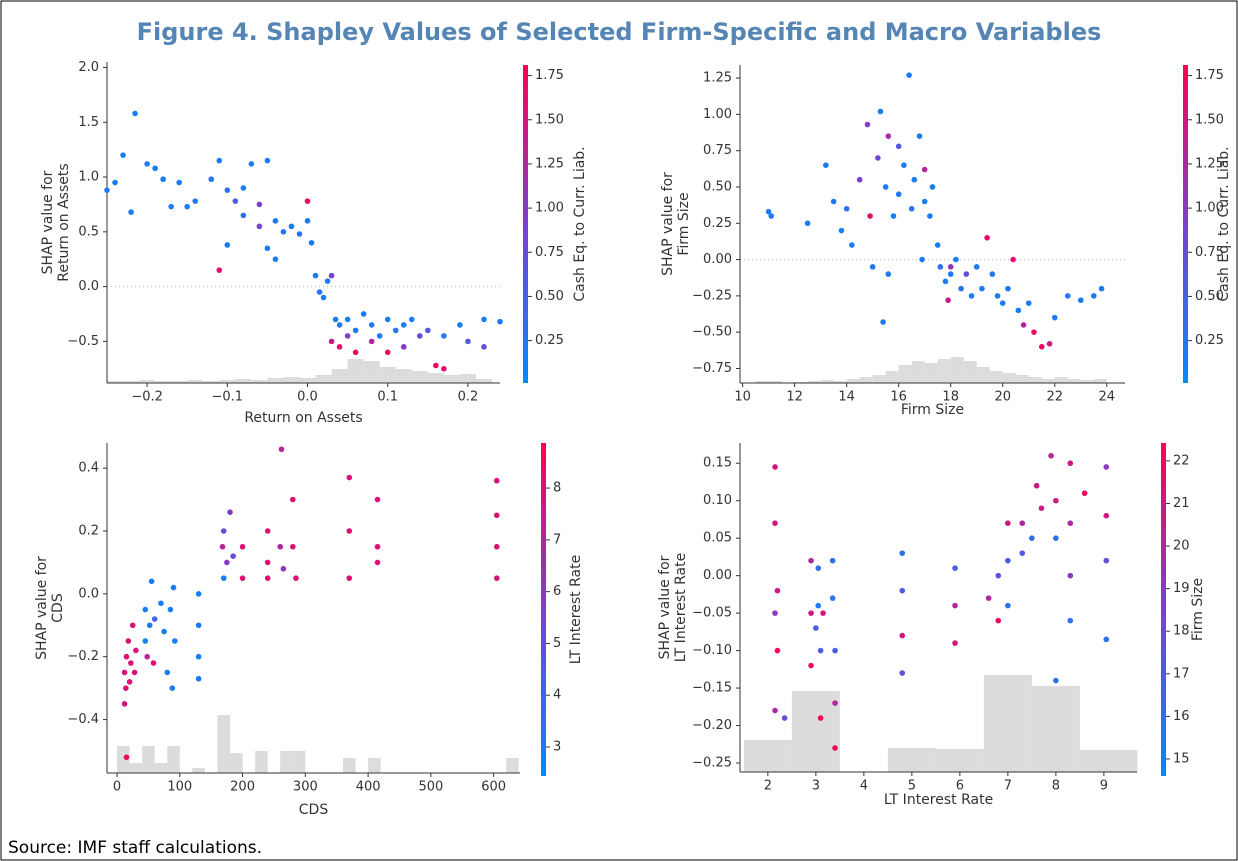 The image size is (1238, 861). Describe the element at coordinates (717, 223) in the screenshot. I see `y-tick-label: 0.25` at that location.